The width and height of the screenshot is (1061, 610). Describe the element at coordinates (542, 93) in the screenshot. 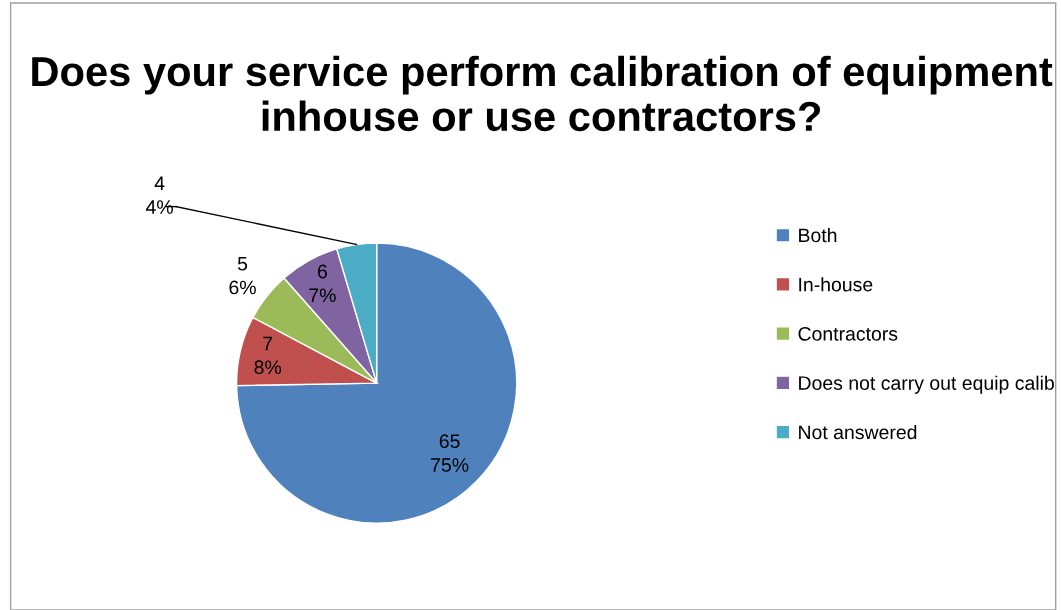

I see `chart-title: Does your service perform calibration of equipment inhouse or use contractors?` at that location.